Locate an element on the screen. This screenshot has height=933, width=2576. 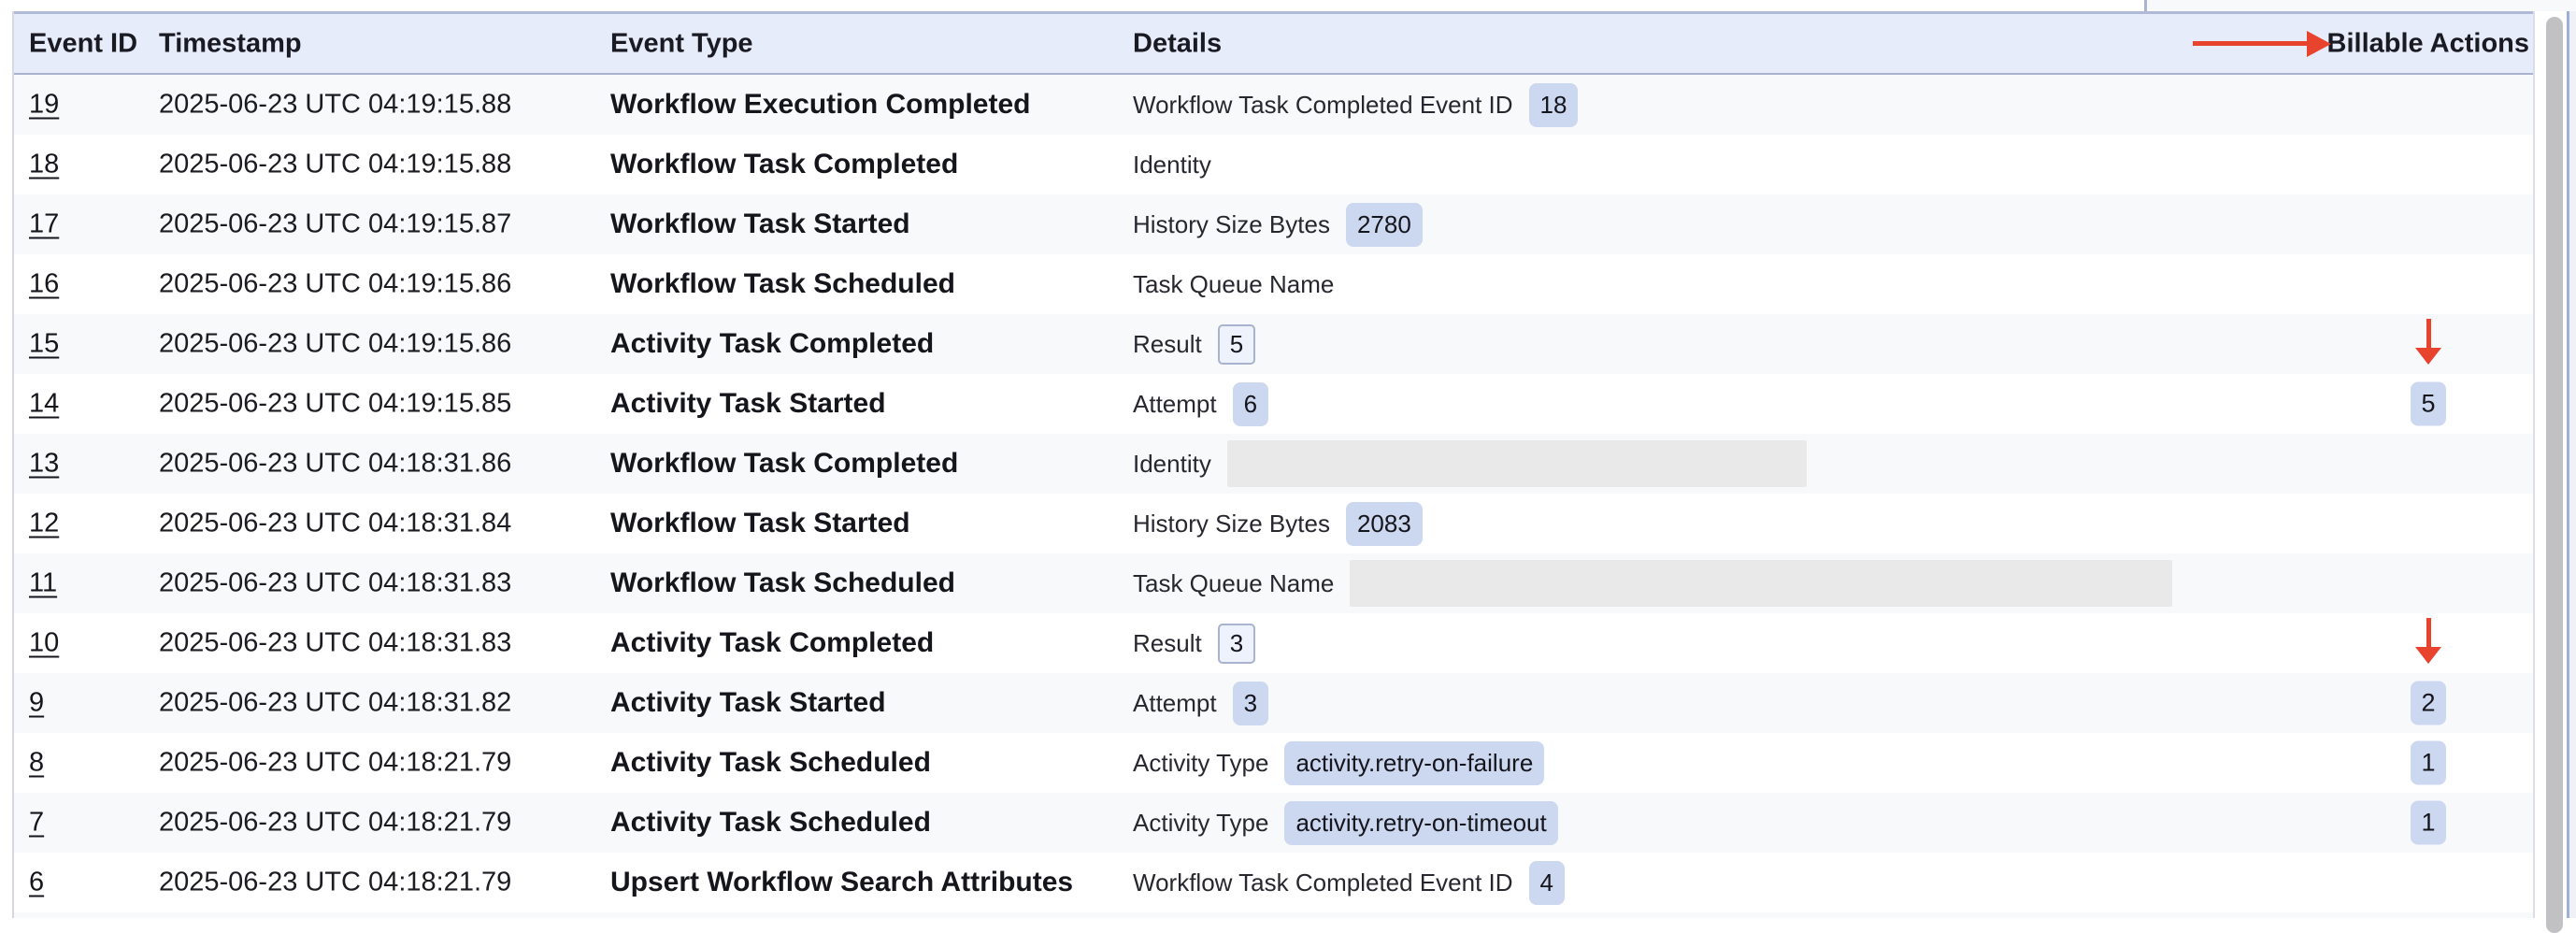
event-details: Workflow Task Completed Event ID 4 is located at coordinates (1716, 882).